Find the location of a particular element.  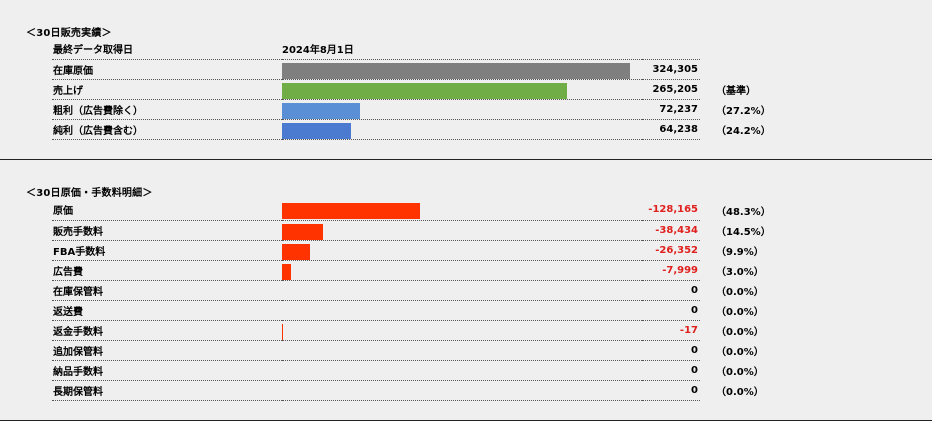

costs-row: 追加保管料 0 （0.0%） is located at coordinates (411, 350).